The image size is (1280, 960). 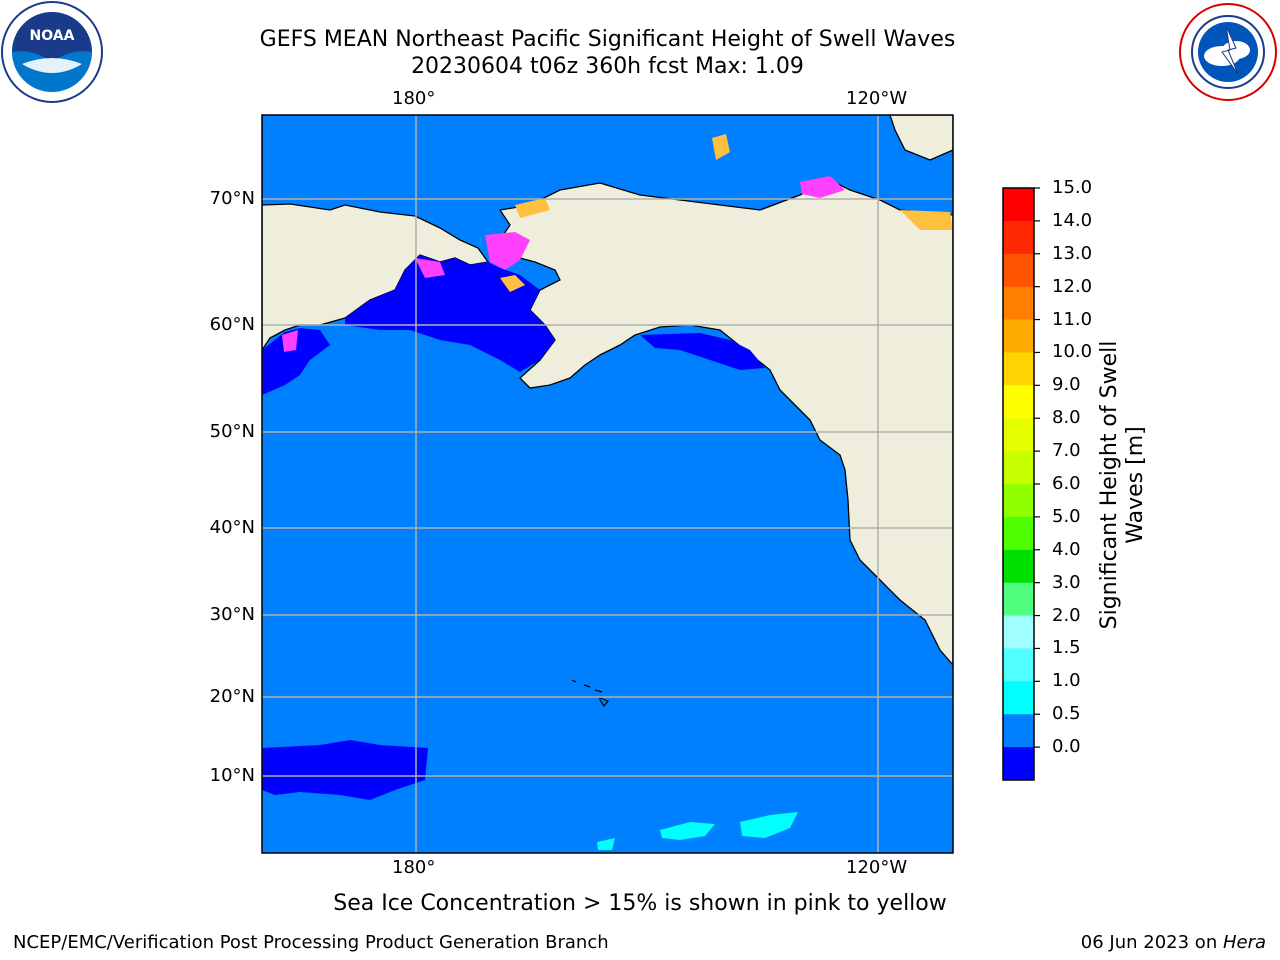 I want to click on colorbar-tick: 2.0, so click(x=1066, y=615).